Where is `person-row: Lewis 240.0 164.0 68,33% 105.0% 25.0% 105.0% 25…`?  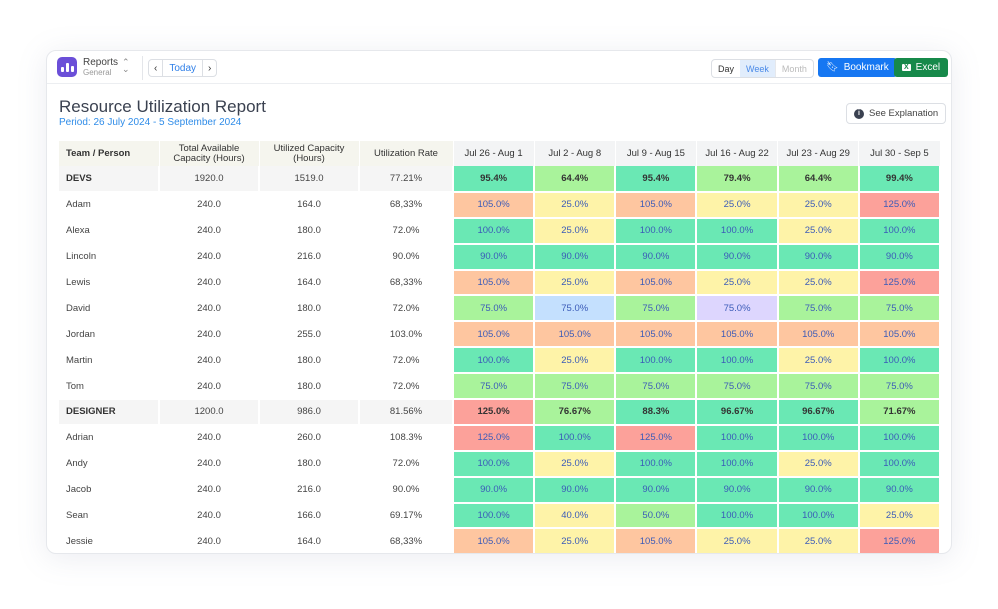
person-row: Lewis 240.0 164.0 68,33% 105.0% 25.0% 105.0% 25… is located at coordinates (500, 283).